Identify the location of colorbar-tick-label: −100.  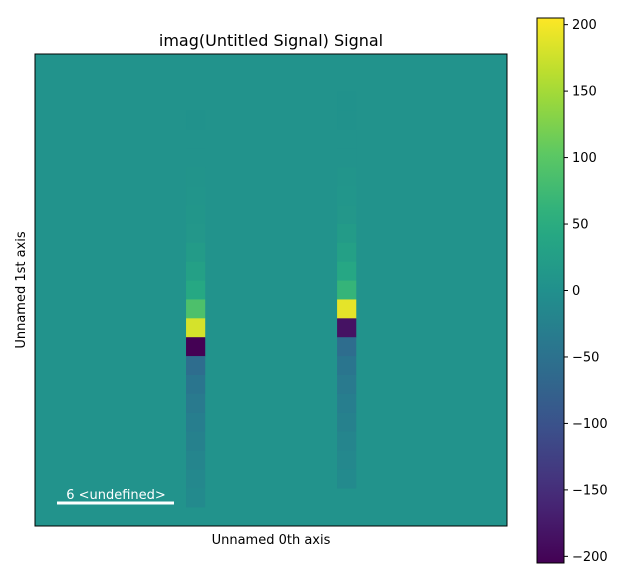
(590, 424).